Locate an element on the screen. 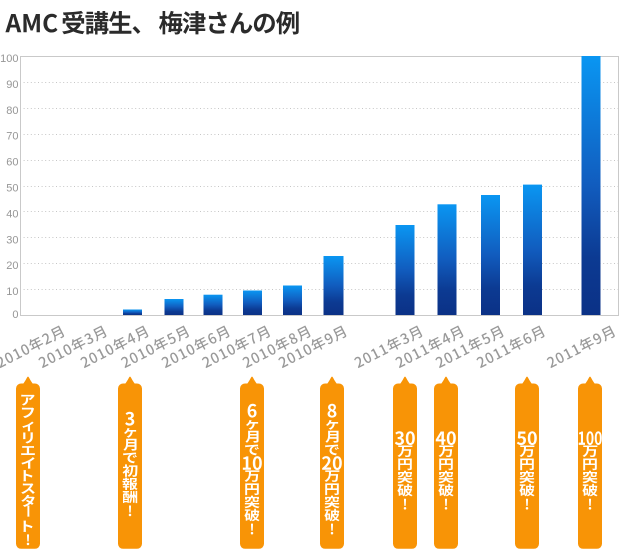 This screenshot has height=550, width=620. svg-text: 0 is located at coordinates (15, 315).